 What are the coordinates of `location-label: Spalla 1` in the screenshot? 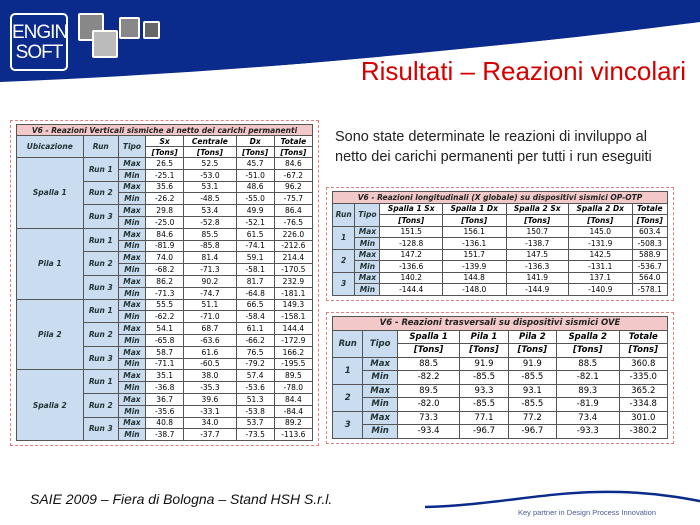 It's located at (50, 193).